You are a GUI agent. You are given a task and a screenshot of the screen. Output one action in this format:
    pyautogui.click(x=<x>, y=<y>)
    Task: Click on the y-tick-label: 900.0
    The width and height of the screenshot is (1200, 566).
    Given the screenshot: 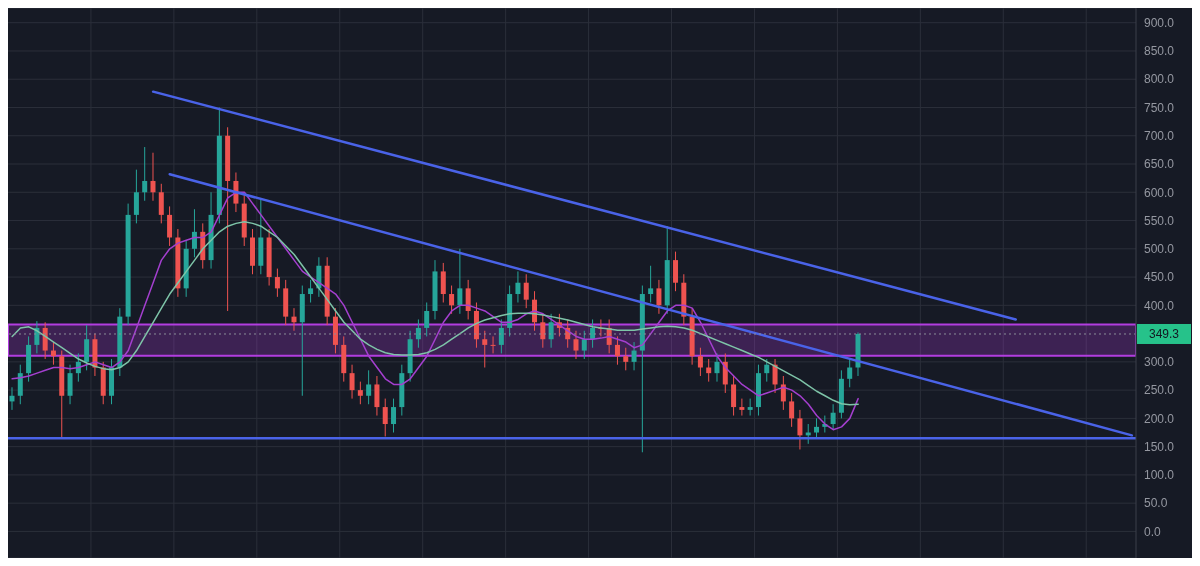 What is the action you would take?
    pyautogui.click(x=1159, y=22)
    